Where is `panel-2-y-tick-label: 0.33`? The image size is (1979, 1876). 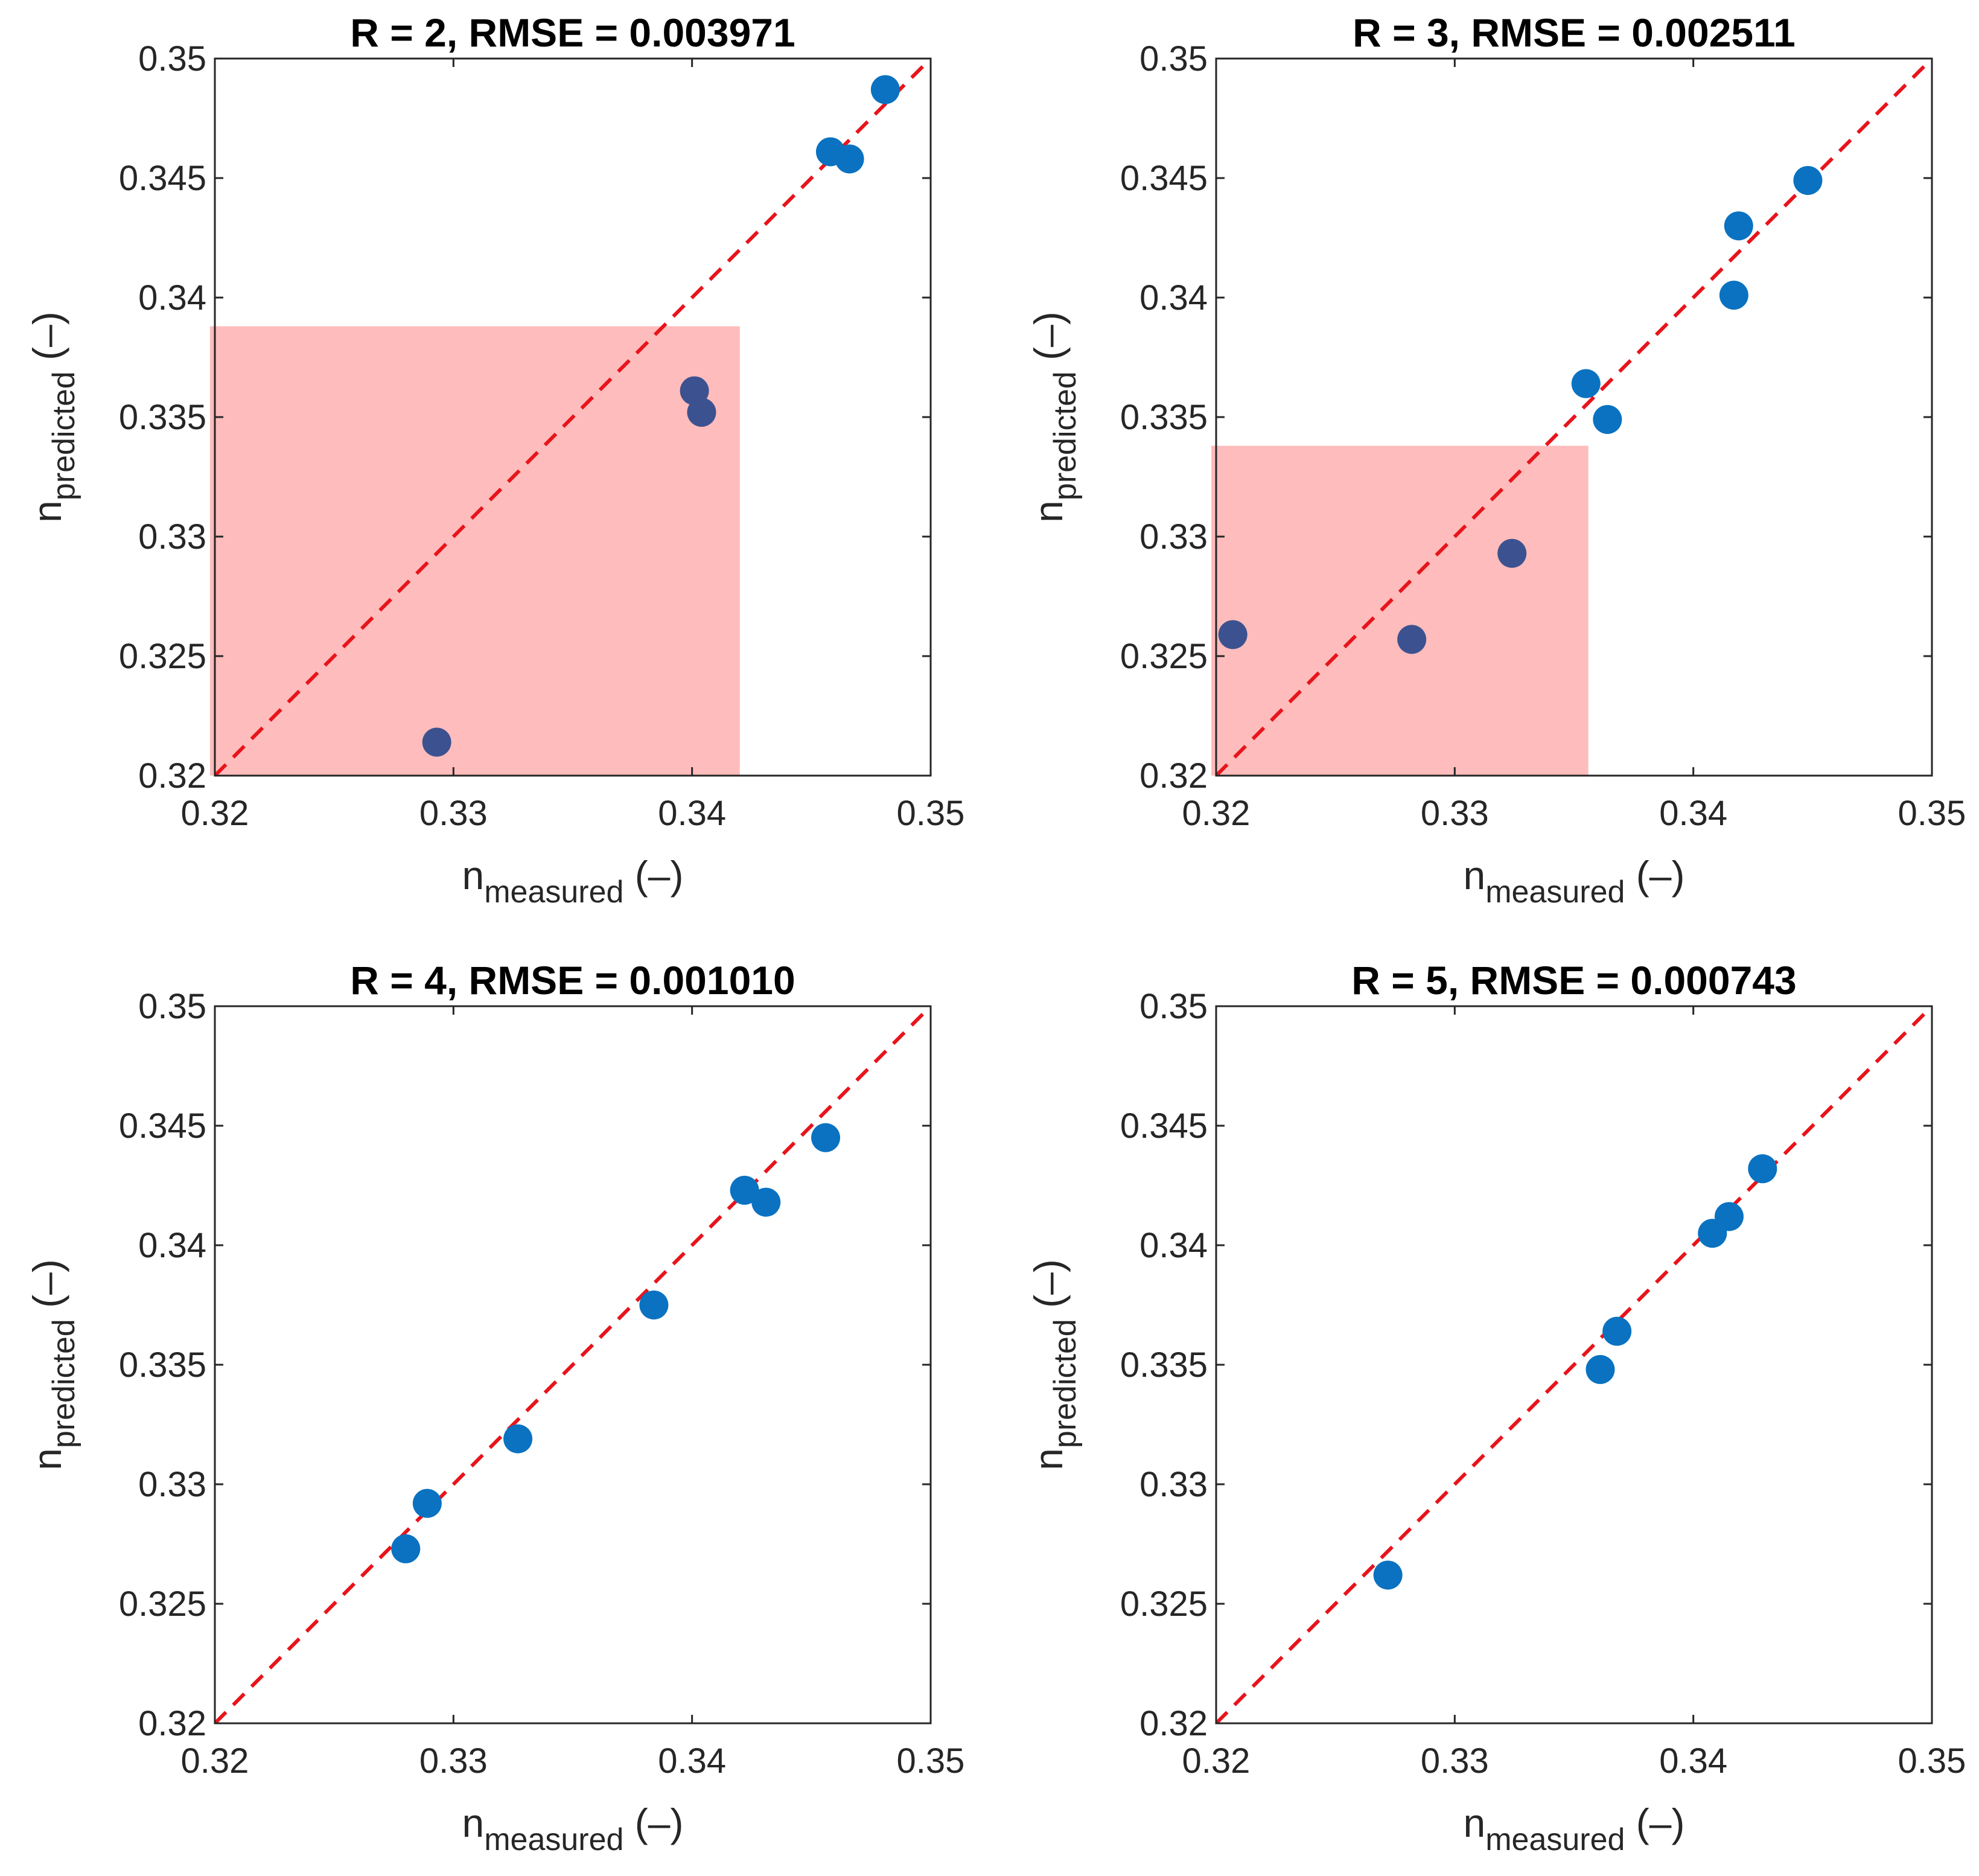
panel-2-y-tick-label: 0.33 is located at coordinates (1173, 537).